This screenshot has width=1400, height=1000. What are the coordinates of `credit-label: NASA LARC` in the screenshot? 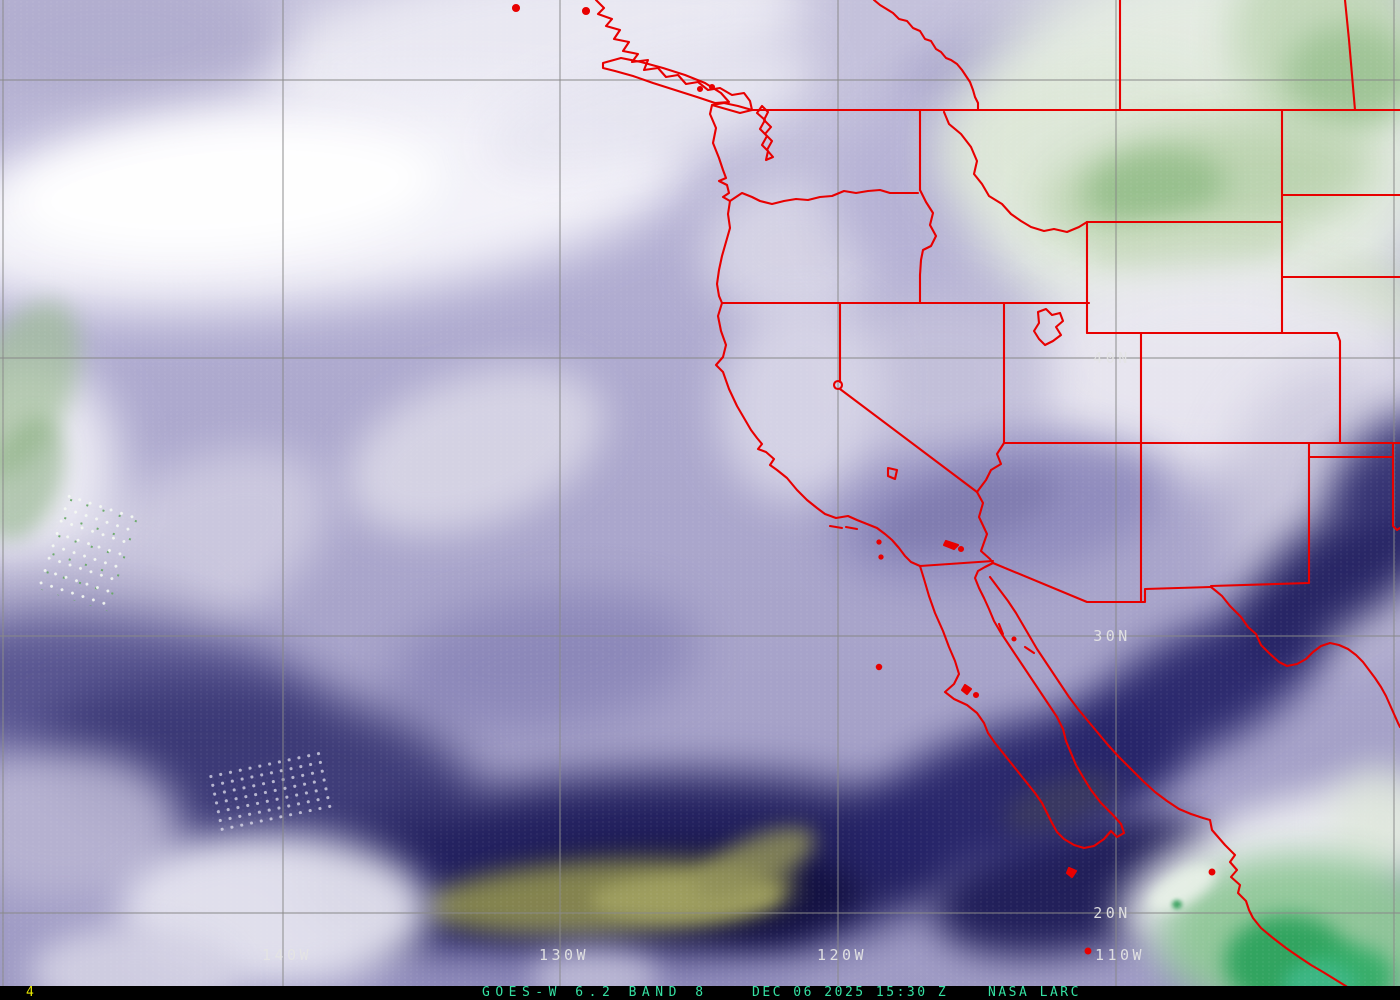 It's located at (1034, 992).